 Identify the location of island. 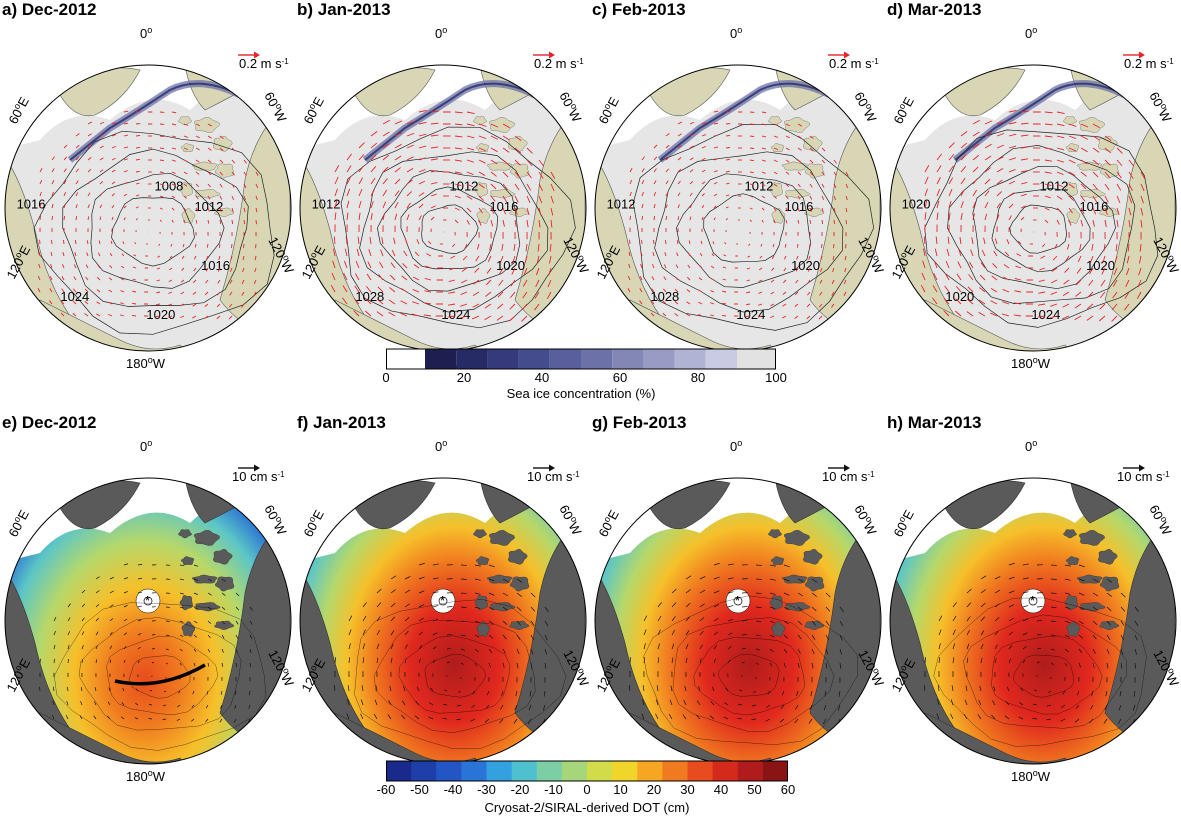
(1070, 534).